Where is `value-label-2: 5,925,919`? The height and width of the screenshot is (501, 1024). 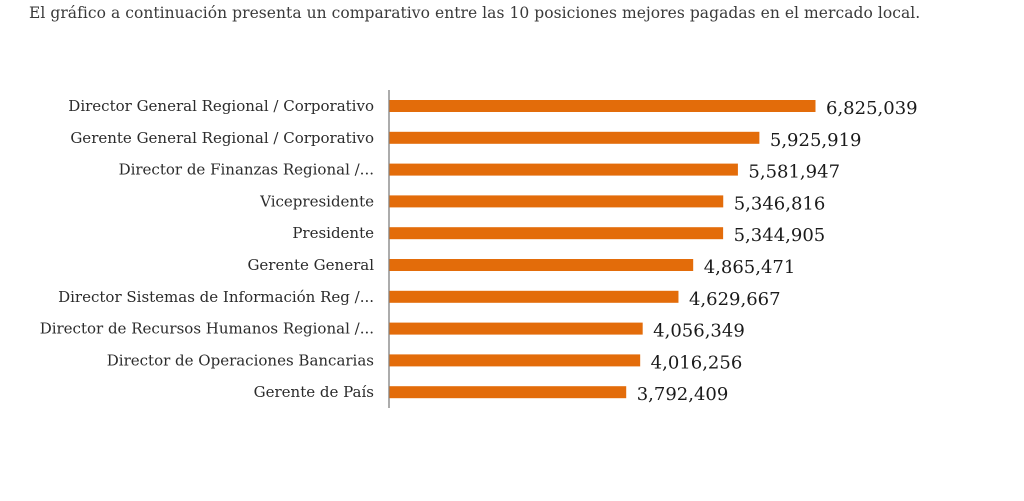 value-label-2: 5,925,919 is located at coordinates (816, 140).